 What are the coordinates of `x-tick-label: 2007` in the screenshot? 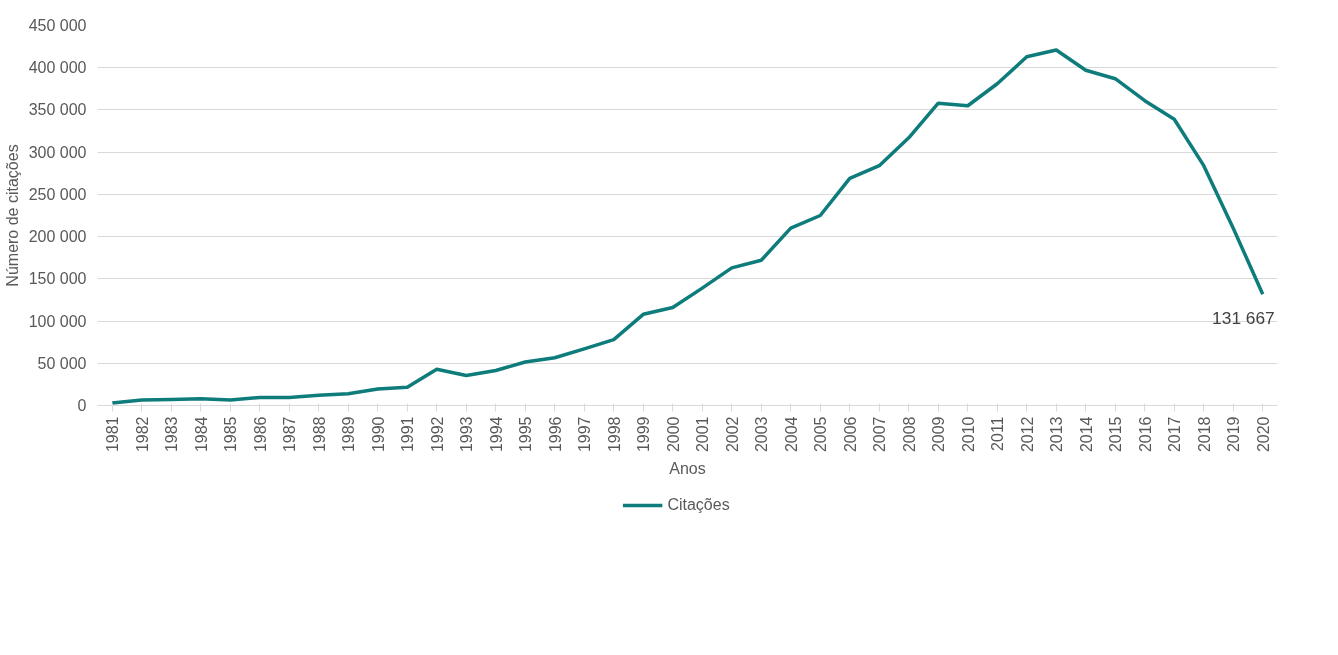 It's located at (880, 434).